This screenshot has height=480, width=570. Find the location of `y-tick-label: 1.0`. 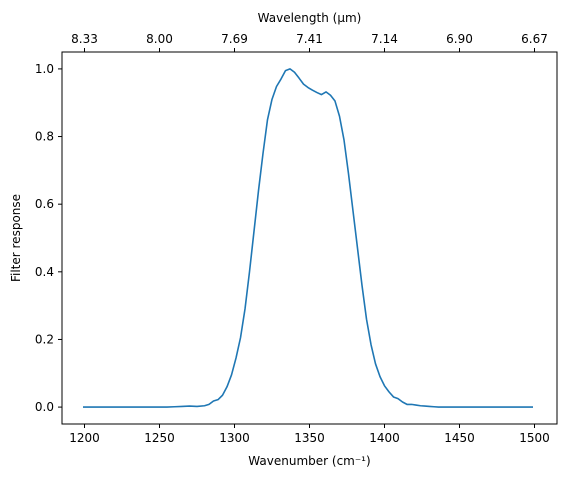

y-tick-label: 1.0 is located at coordinates (44, 69).